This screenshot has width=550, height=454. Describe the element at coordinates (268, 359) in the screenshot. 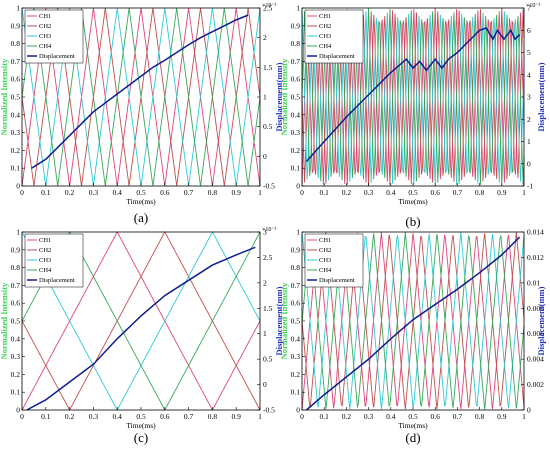

I see `y-right-tick-label: 0.5` at that location.